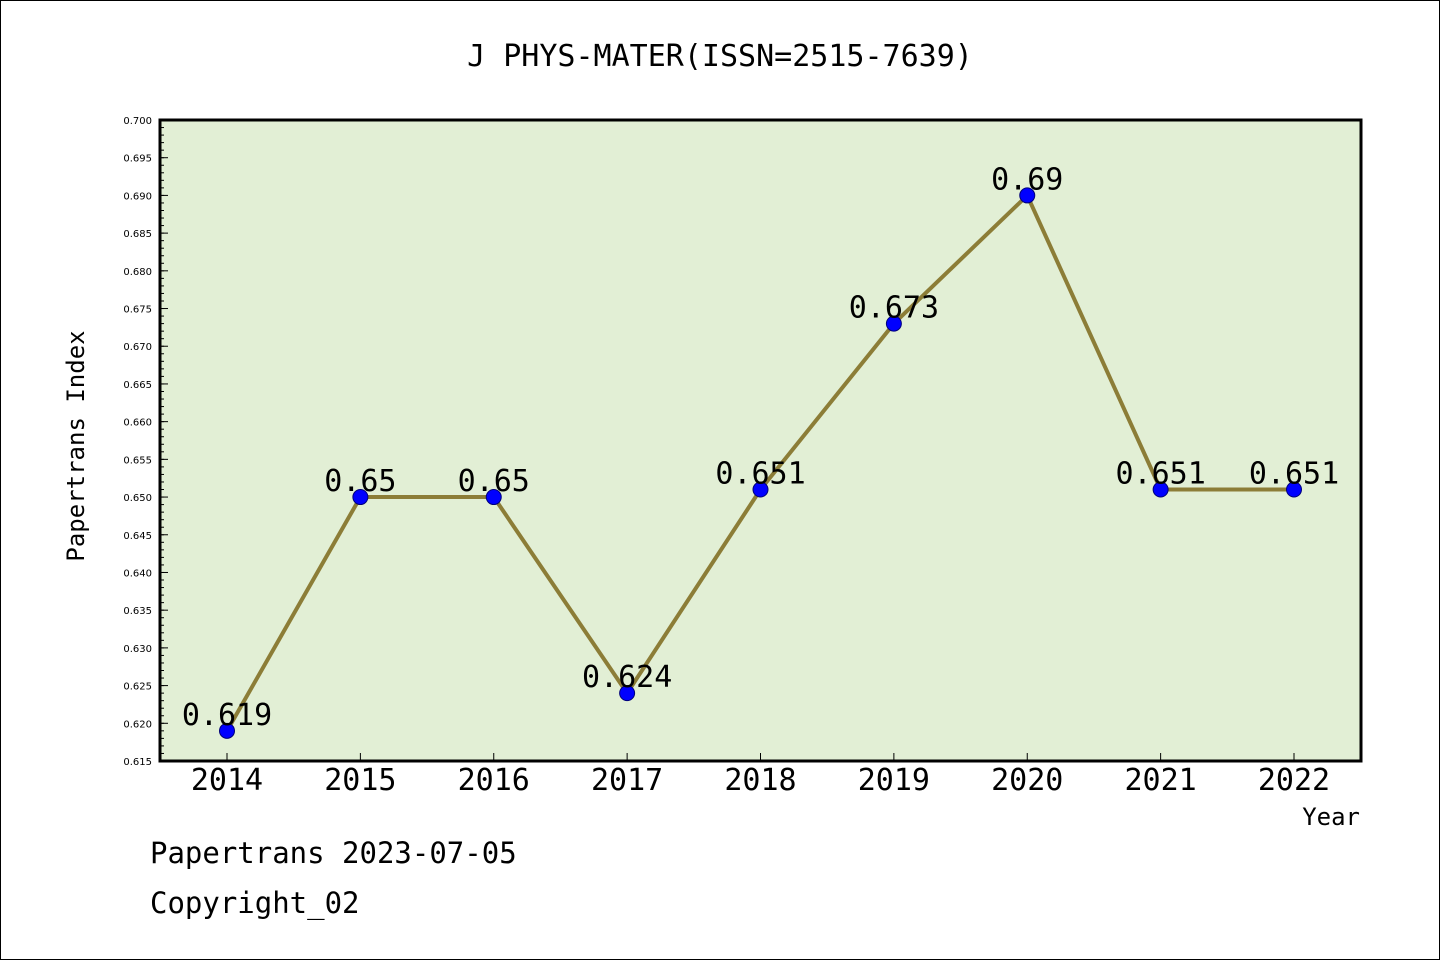 Image resolution: width=1440 pixels, height=960 pixels. I want to click on y-tick-label: 0.670, so click(137, 347).